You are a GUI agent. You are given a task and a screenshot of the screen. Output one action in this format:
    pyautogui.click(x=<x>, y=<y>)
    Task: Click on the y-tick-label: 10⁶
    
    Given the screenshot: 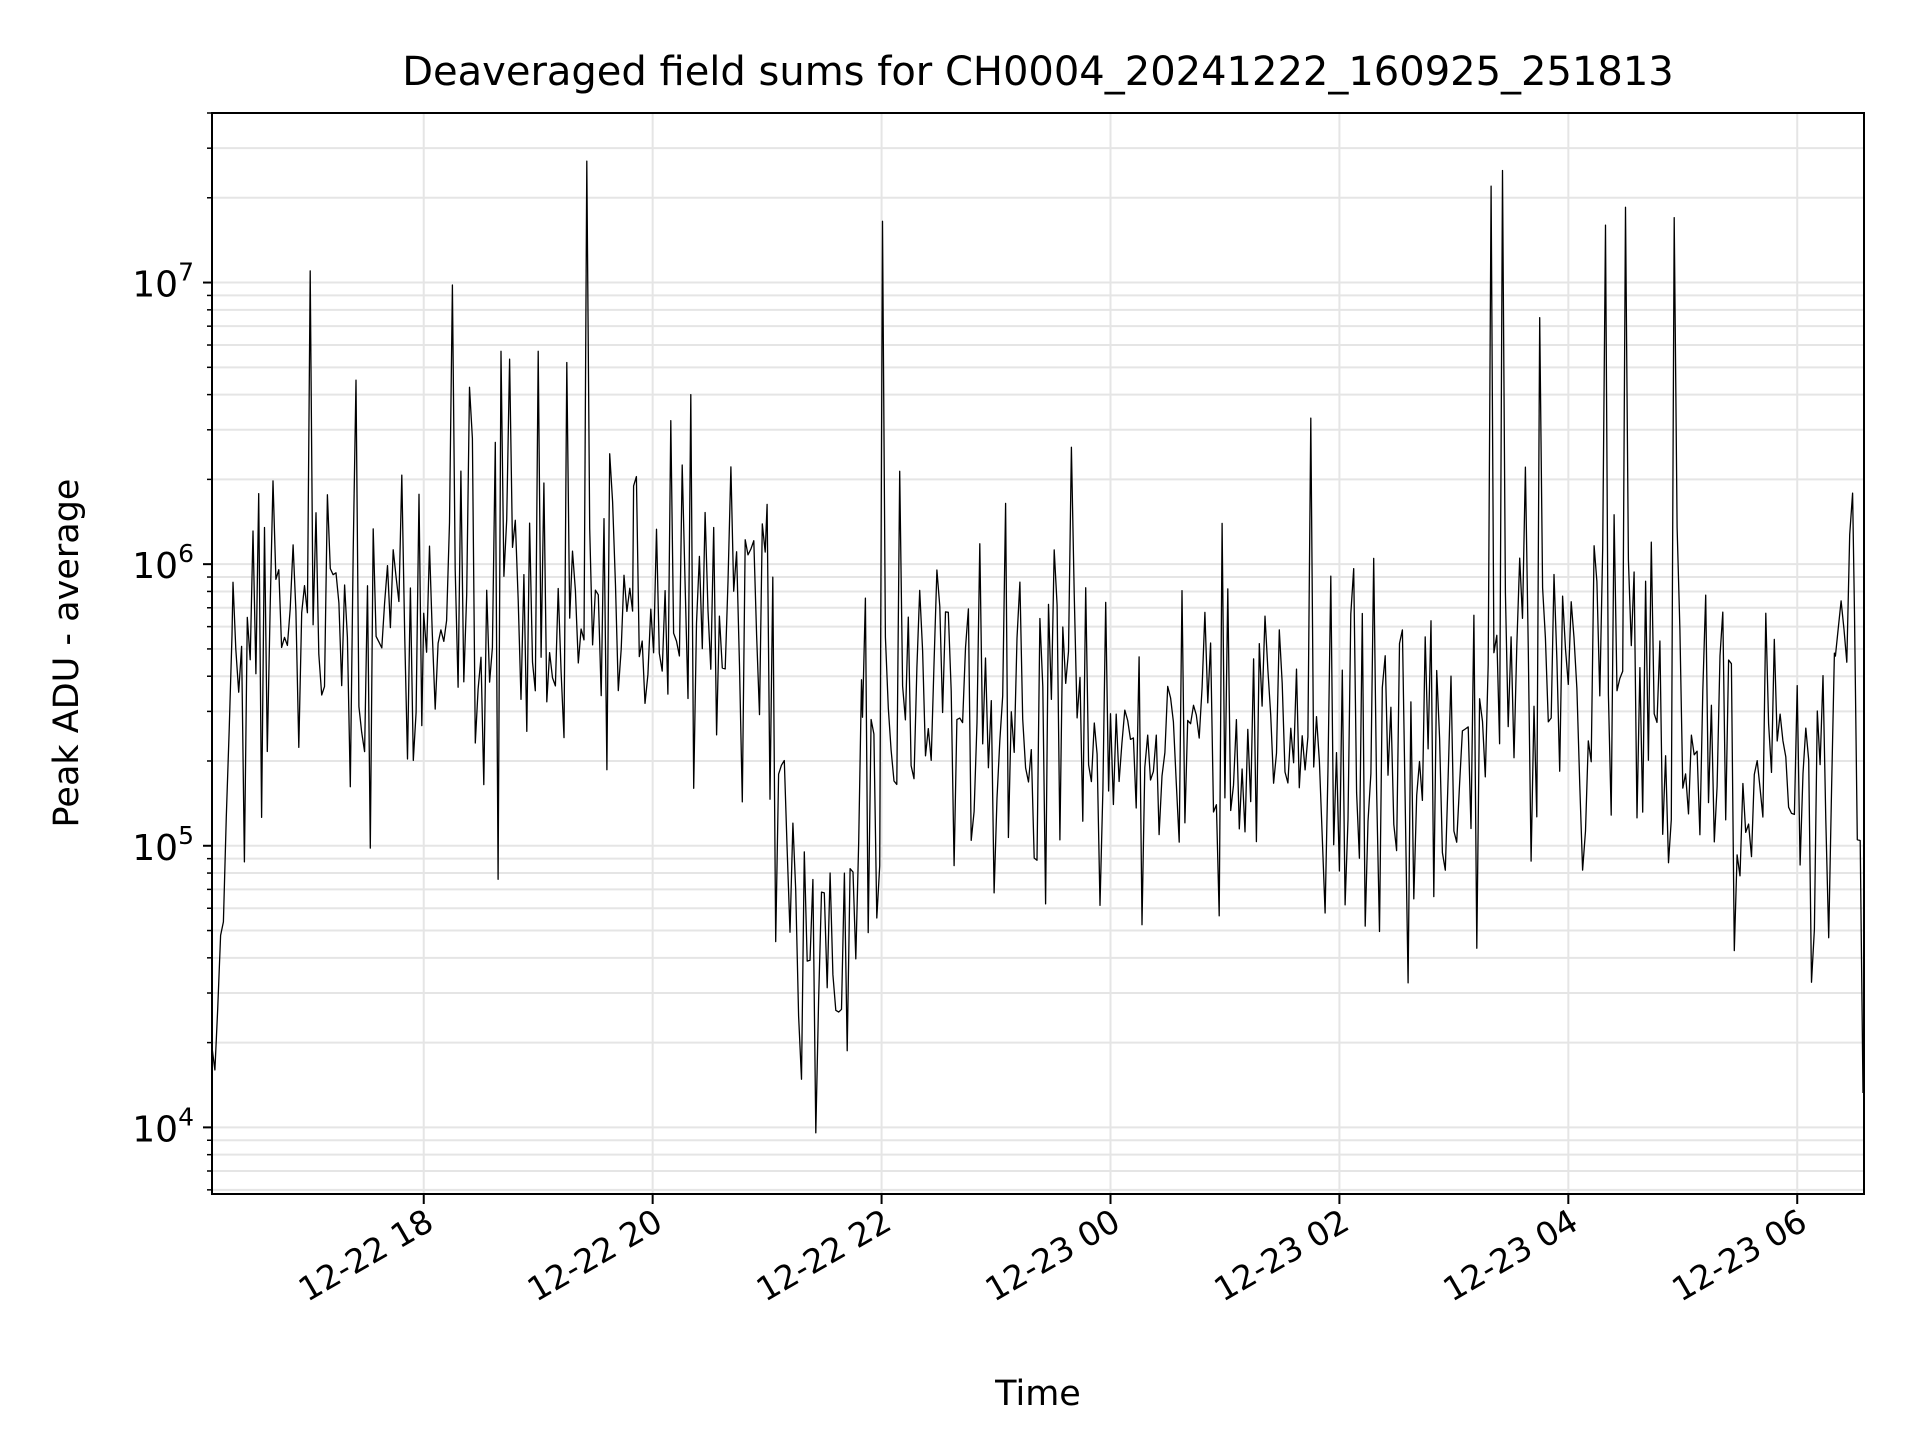 What is the action you would take?
    pyautogui.click(x=163, y=563)
    